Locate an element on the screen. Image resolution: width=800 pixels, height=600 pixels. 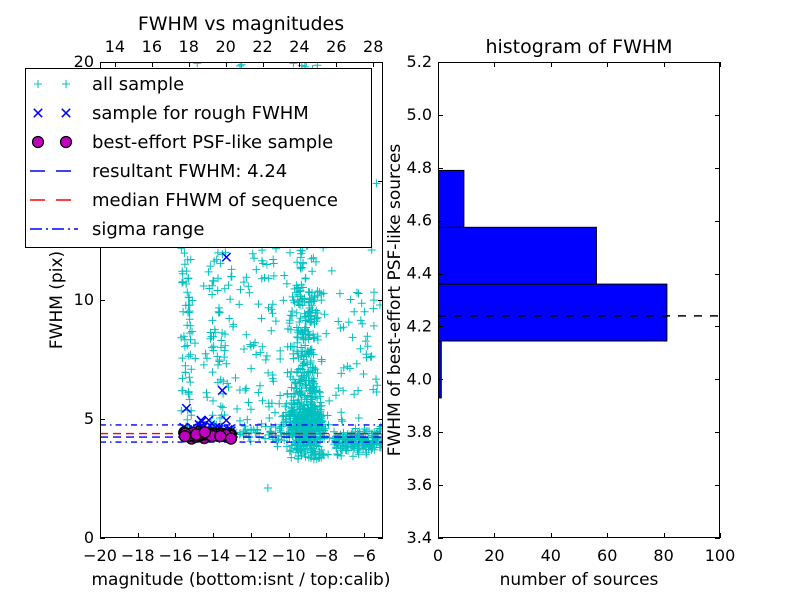
x-tick-label: 100 is located at coordinates (720, 555).